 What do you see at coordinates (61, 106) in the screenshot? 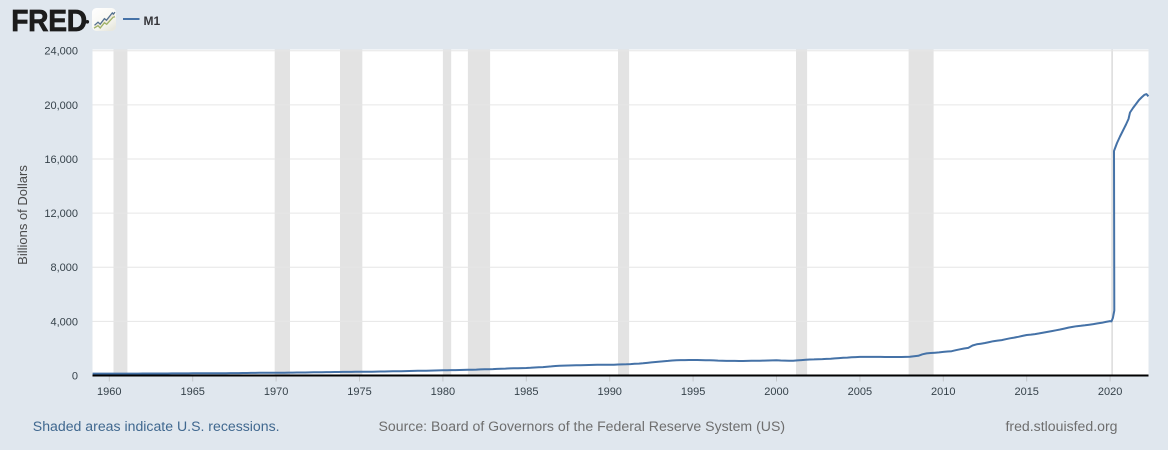
I see `svg-text: 20,000` at bounding box center [61, 106].